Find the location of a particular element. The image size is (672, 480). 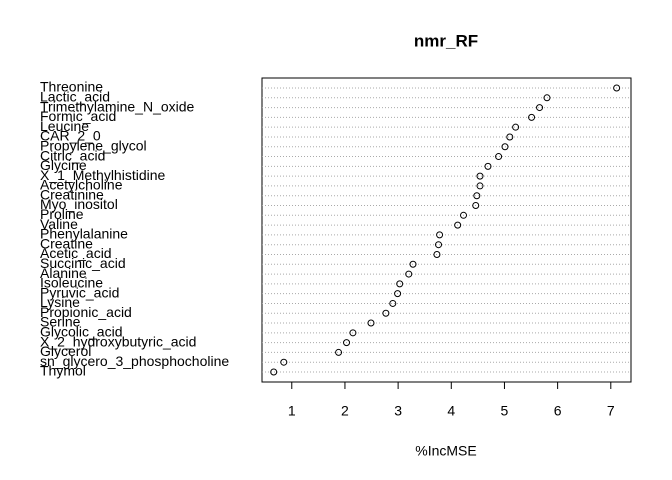

y-tick-label: Phenylalanine is located at coordinates (84, 234).